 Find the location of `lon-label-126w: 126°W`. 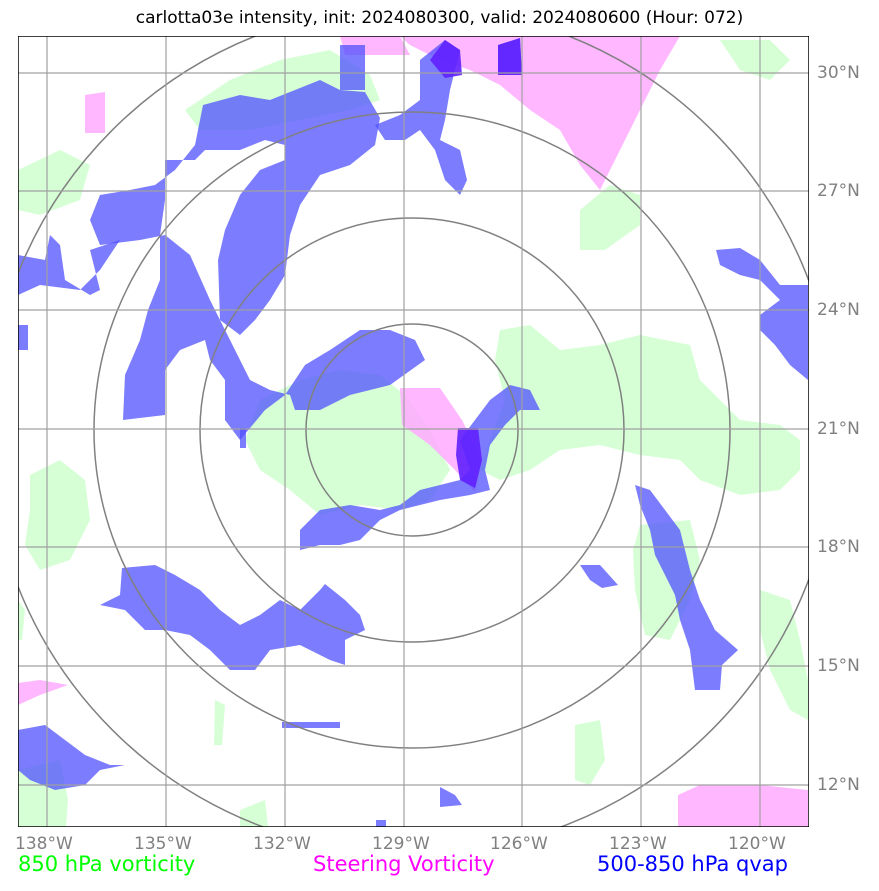

lon-label-126w: 126°W is located at coordinates (519, 844).